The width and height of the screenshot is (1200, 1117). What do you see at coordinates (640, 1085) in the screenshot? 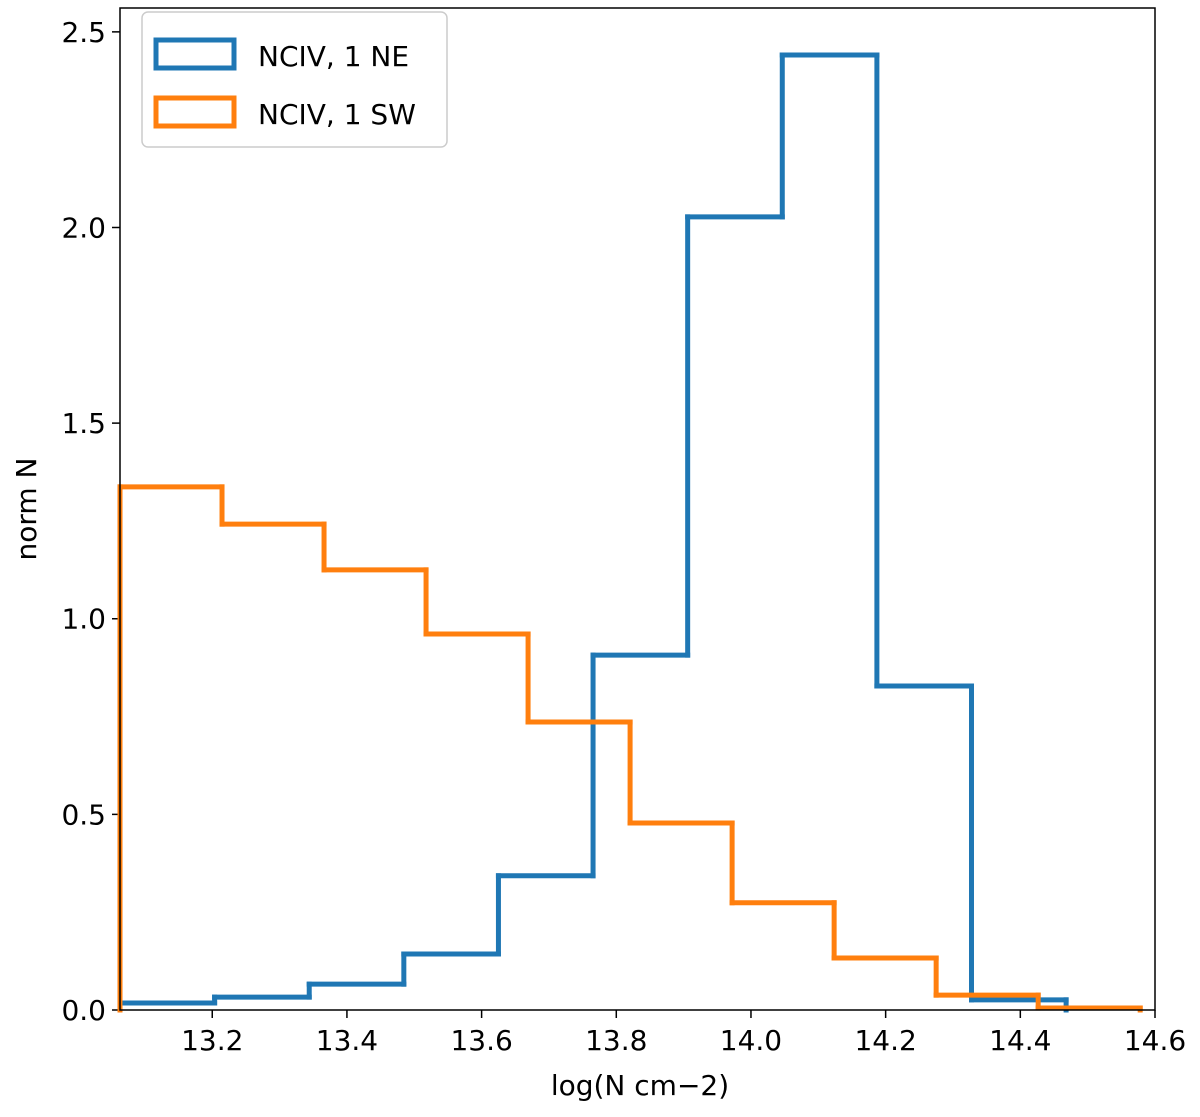
I see `x-axis-label: log(N cm−2)` at bounding box center [640, 1085].